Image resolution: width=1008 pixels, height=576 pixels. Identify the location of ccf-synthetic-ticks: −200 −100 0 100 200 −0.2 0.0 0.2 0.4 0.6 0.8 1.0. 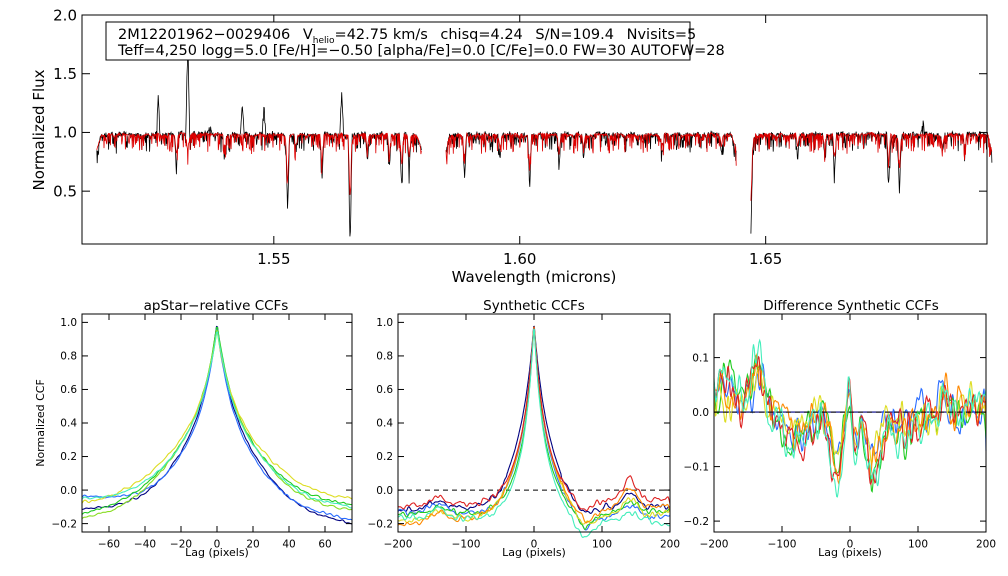
(524, 432).